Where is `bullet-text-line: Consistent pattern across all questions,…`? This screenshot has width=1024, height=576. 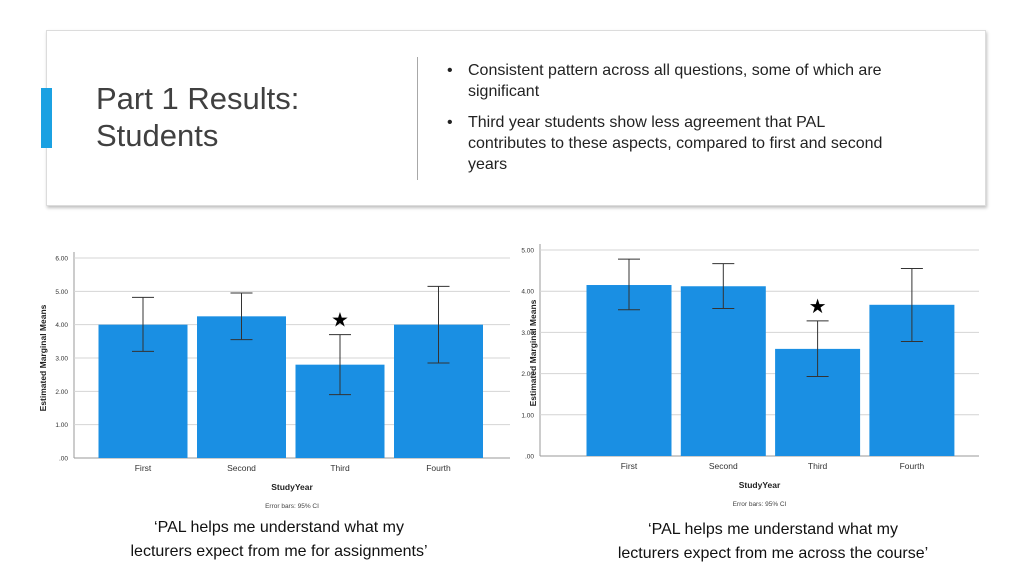
bullet-text-line: Consistent pattern across all questions,… is located at coordinates (675, 70).